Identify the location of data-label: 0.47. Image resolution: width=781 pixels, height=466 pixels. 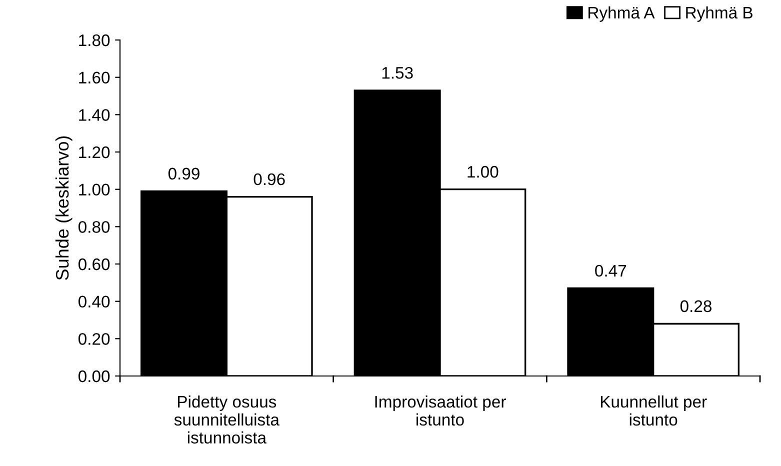
(610, 270).